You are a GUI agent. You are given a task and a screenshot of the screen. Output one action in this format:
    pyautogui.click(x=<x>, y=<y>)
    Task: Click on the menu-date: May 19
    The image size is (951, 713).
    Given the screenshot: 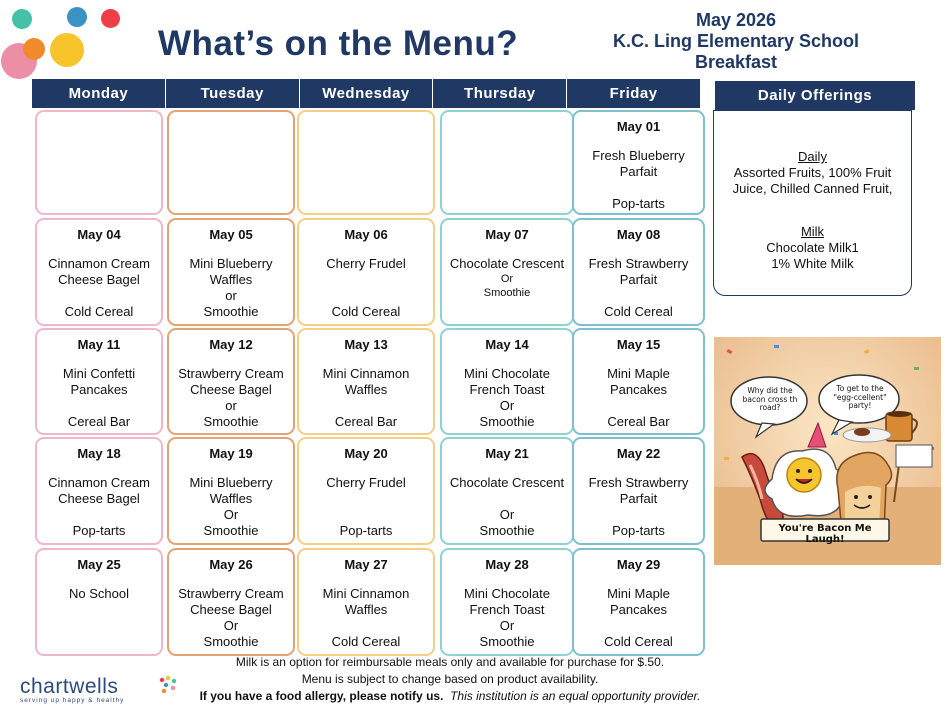 What is the action you would take?
    pyautogui.click(x=231, y=453)
    